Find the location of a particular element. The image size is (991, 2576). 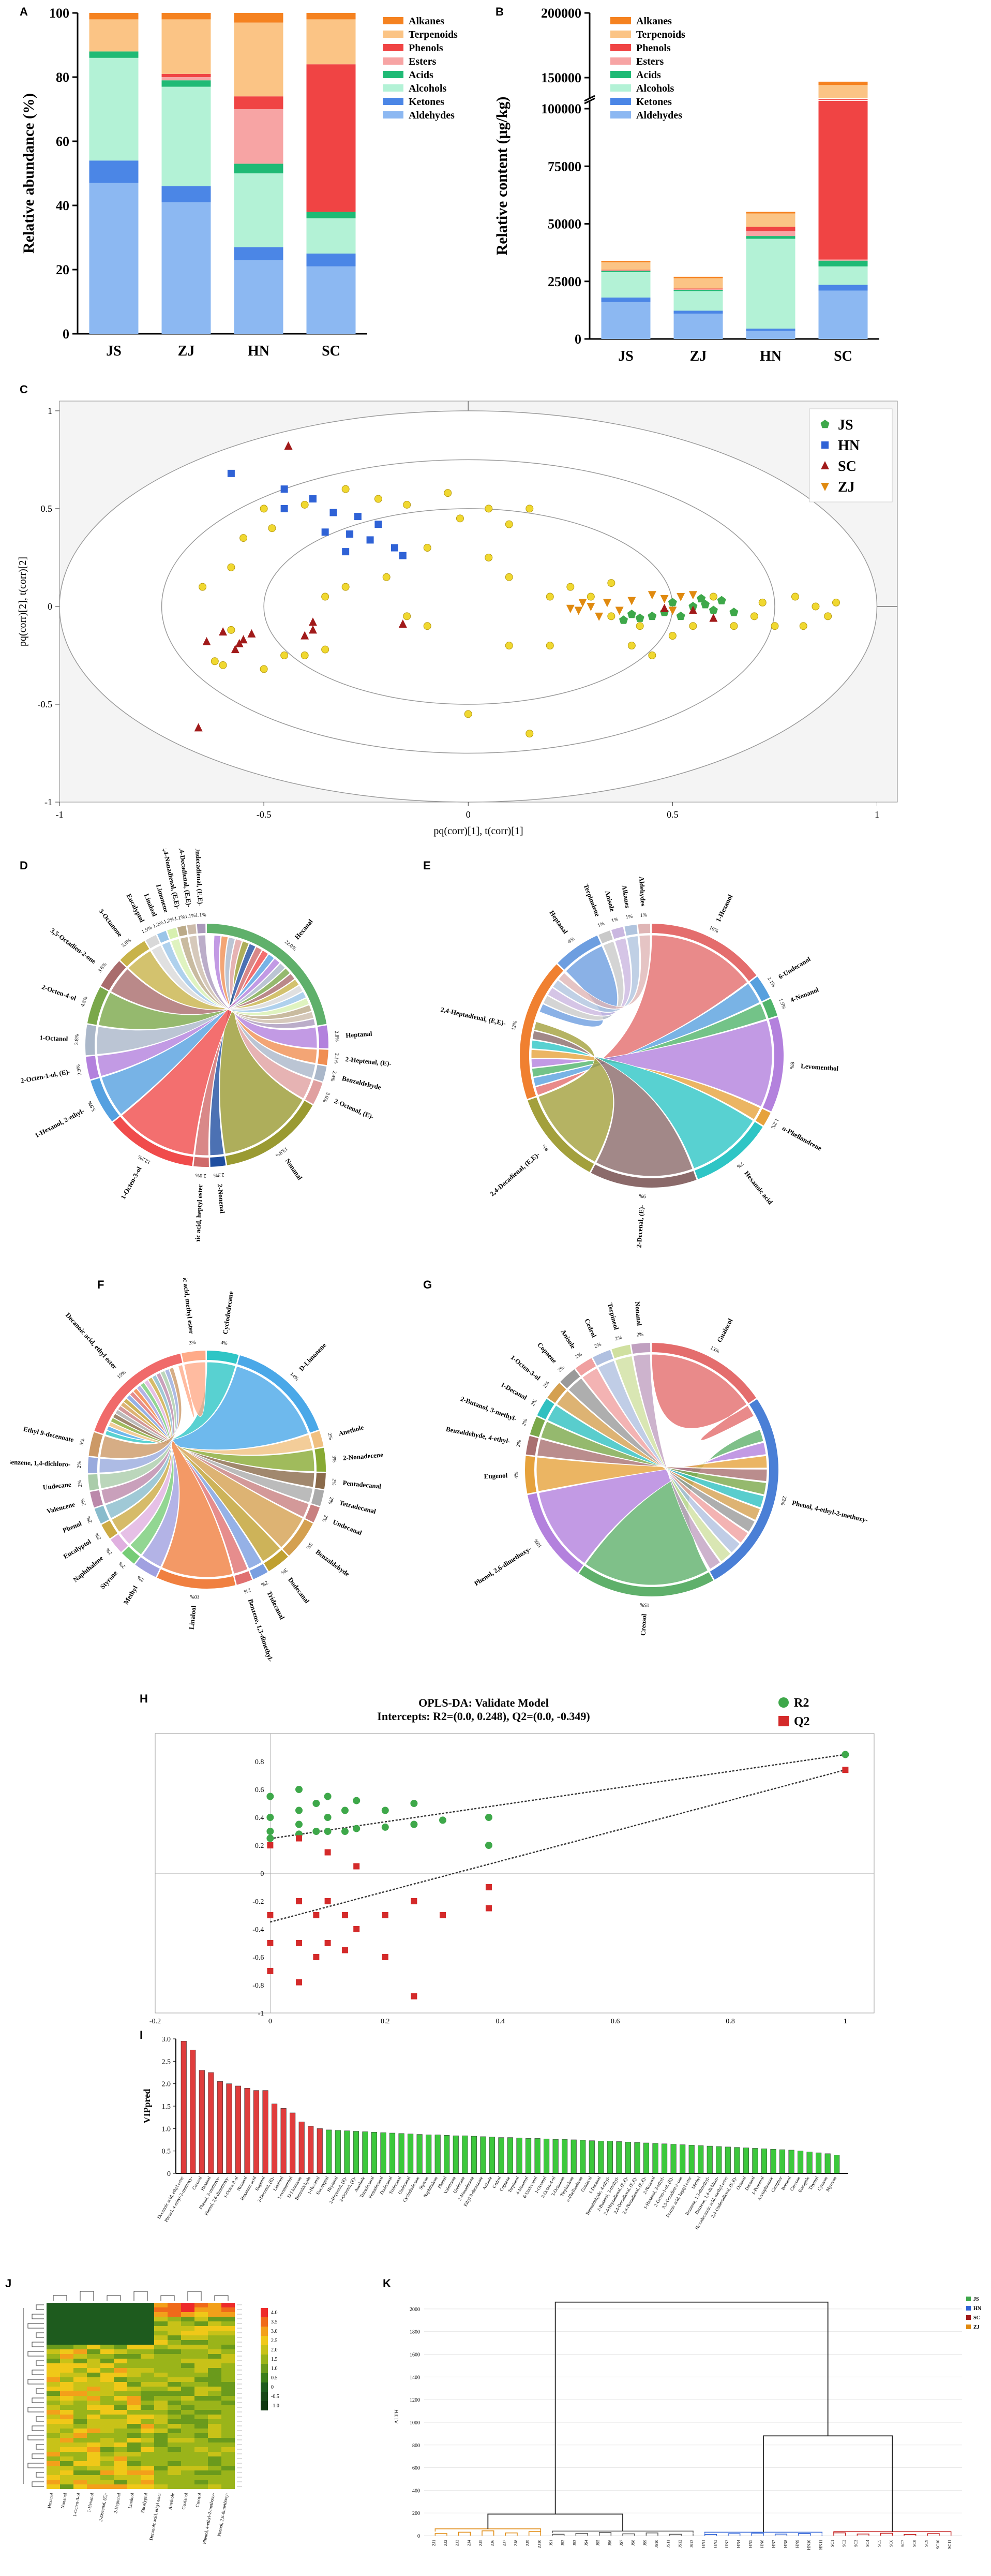

x-tick-label: 0 is located at coordinates (270, 2021).